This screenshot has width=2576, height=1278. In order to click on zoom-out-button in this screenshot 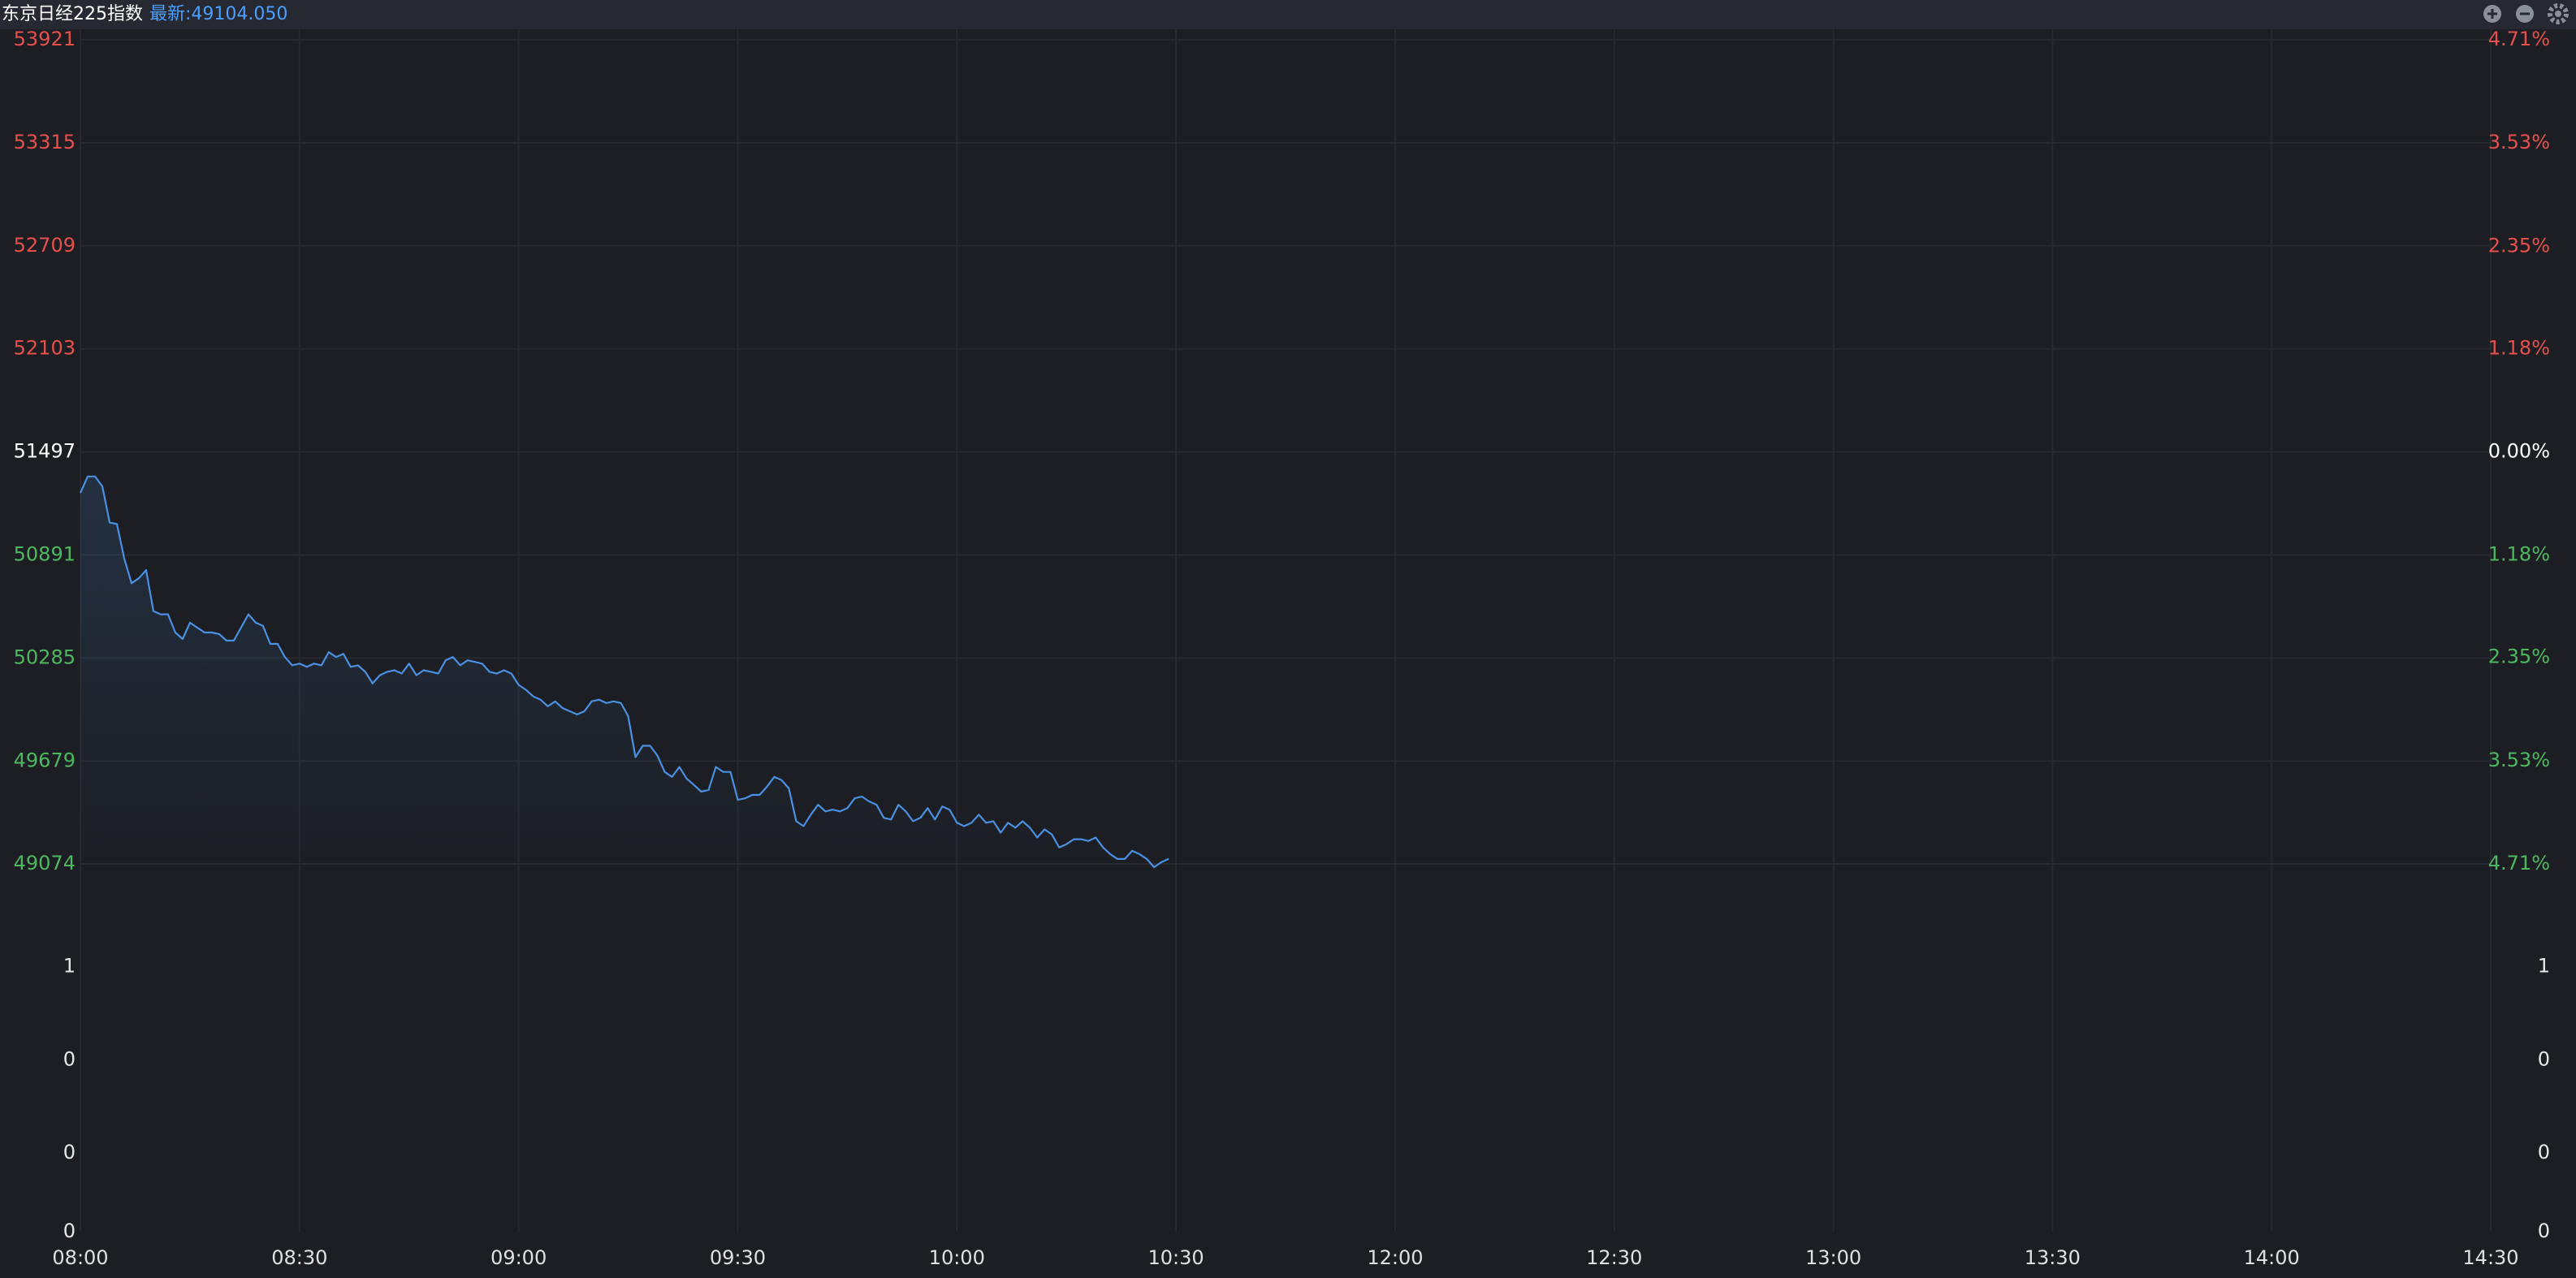, I will do `click(2525, 14)`.